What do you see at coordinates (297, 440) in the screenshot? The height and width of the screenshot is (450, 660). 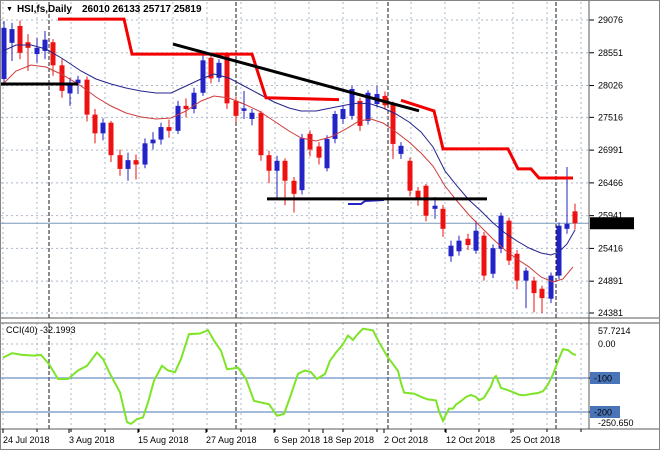 I see `date-axis-label: 6 Sep 2018` at bounding box center [297, 440].